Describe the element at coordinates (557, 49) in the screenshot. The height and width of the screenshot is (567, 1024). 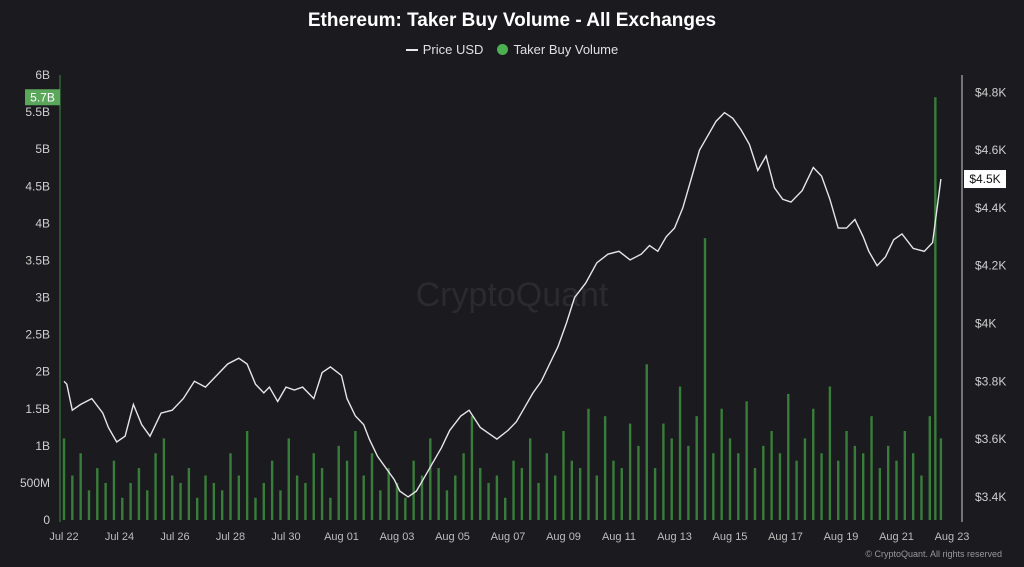
I see `legend-item-volume: Taker Buy Volume` at that location.